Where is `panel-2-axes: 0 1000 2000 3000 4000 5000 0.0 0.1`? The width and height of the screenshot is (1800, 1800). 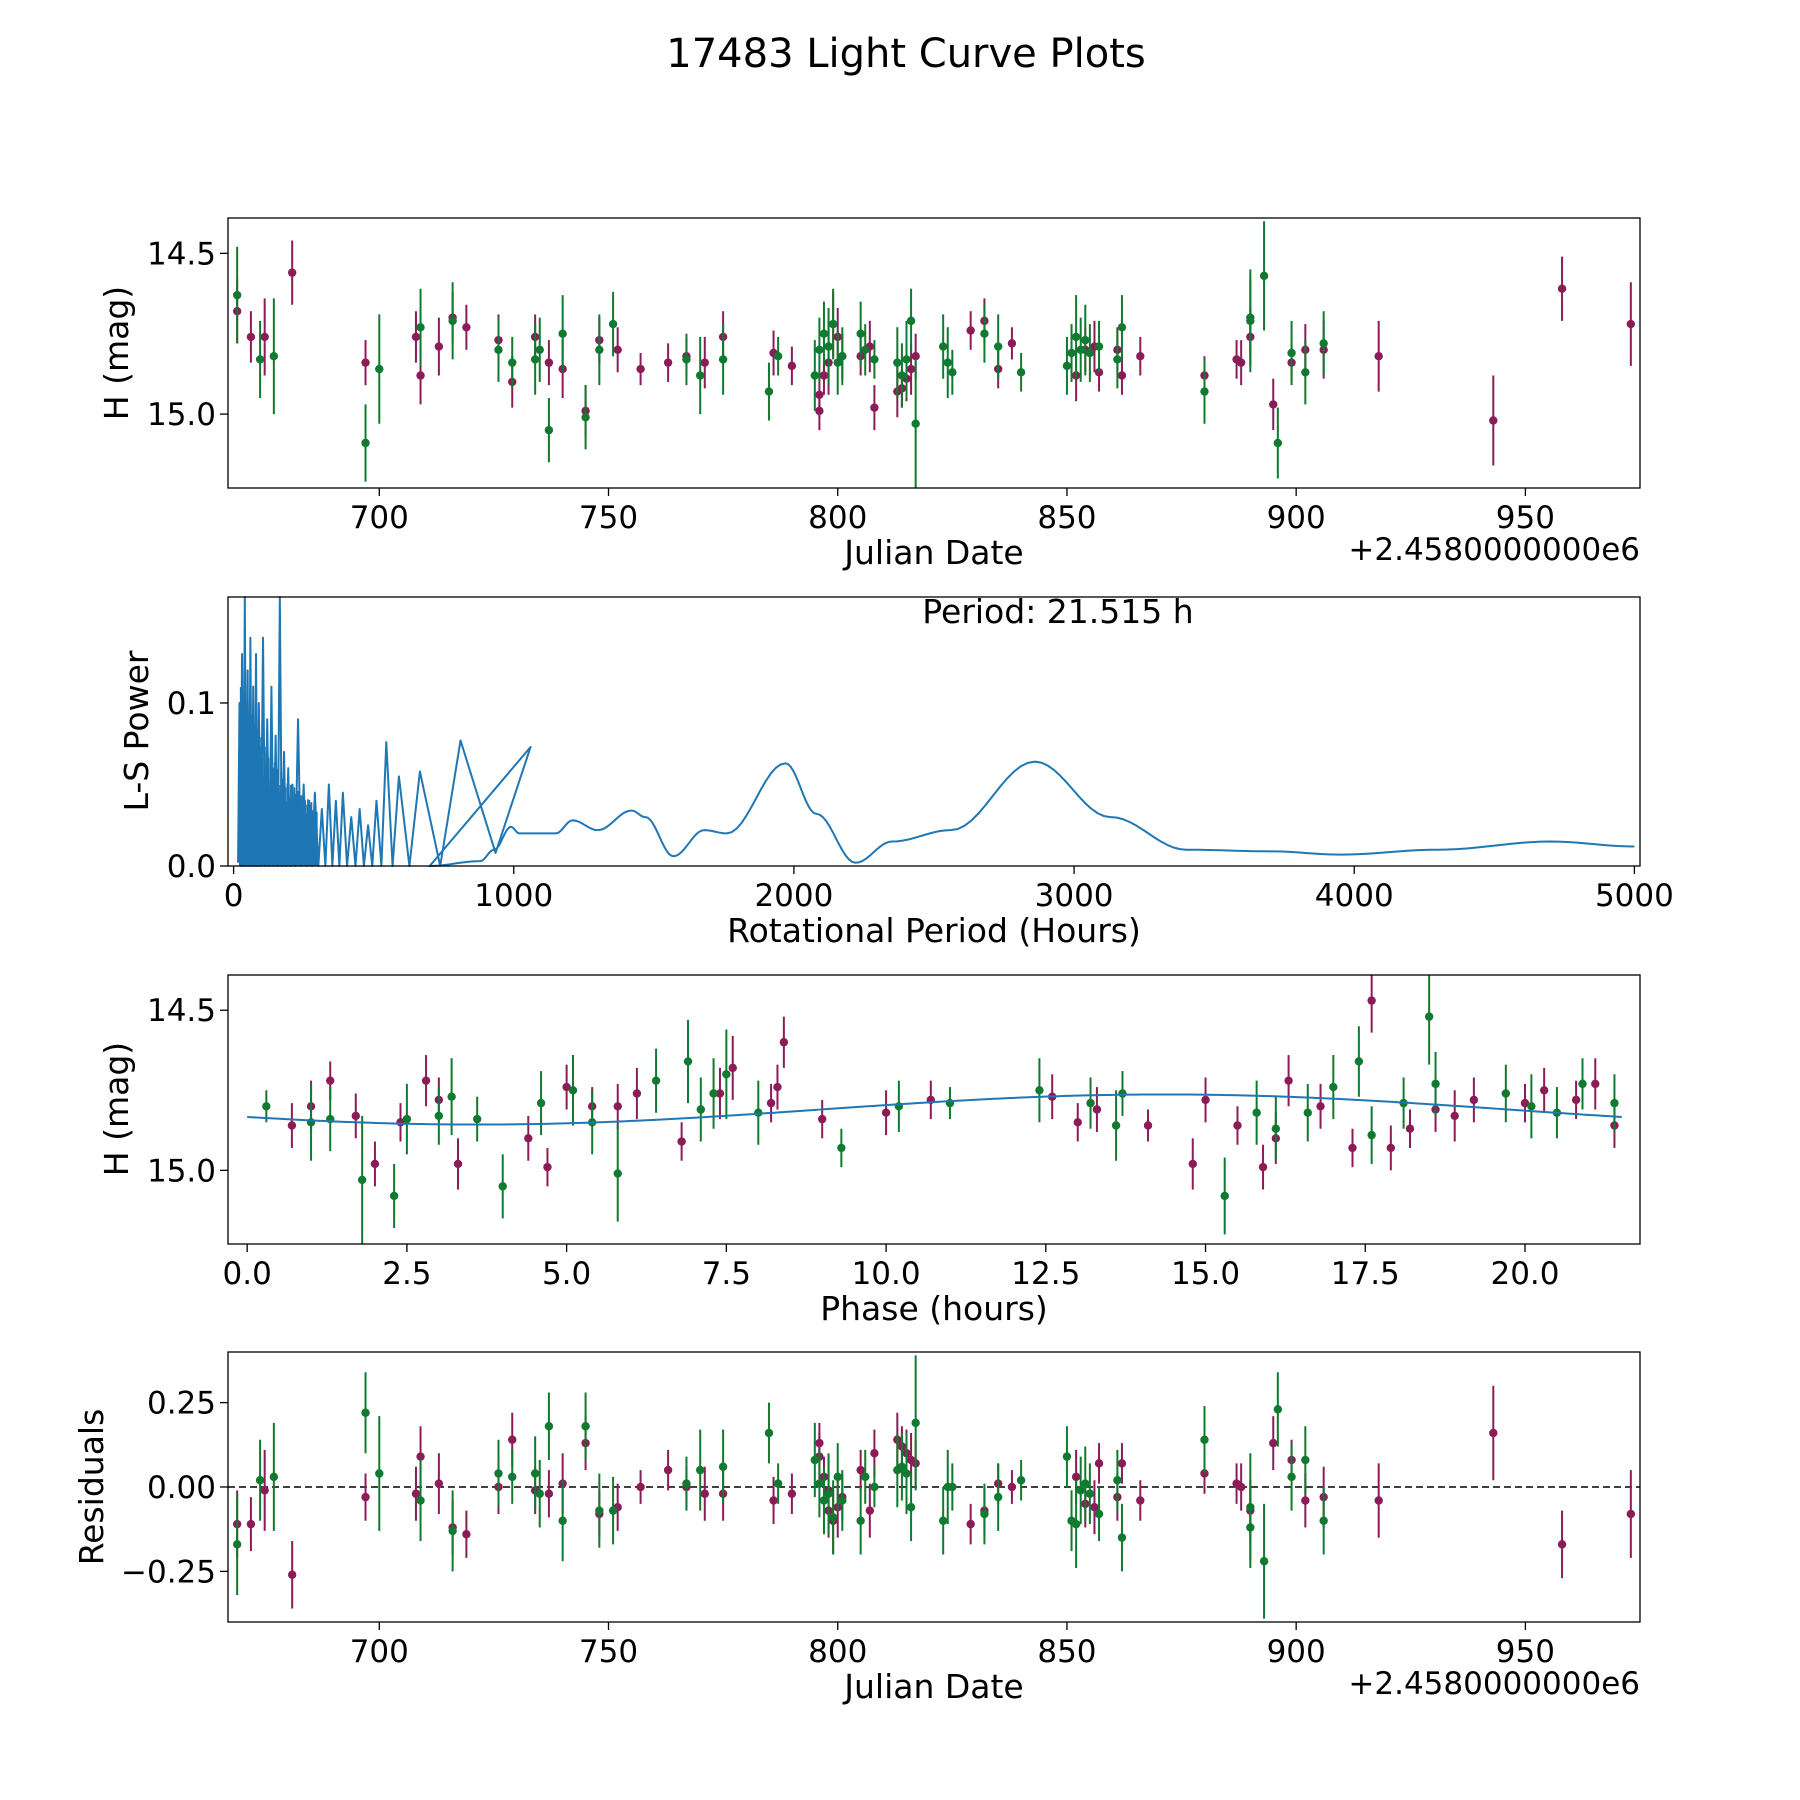
panel-2-axes: 0 1000 2000 3000 4000 5000 0.0 0.1 is located at coordinates (920, 800).